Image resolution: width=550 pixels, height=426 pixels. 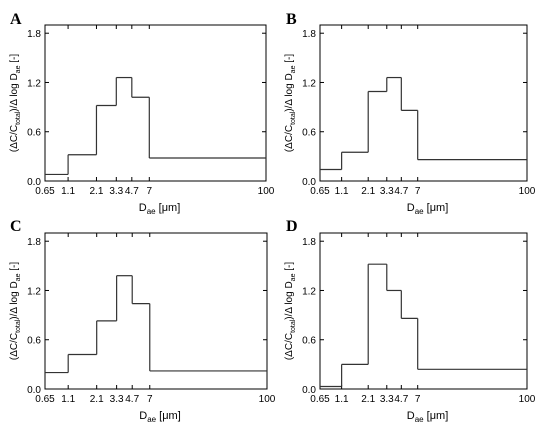 What do you see at coordinates (292, 226) in the screenshot?
I see `panel-label: D` at bounding box center [292, 226].